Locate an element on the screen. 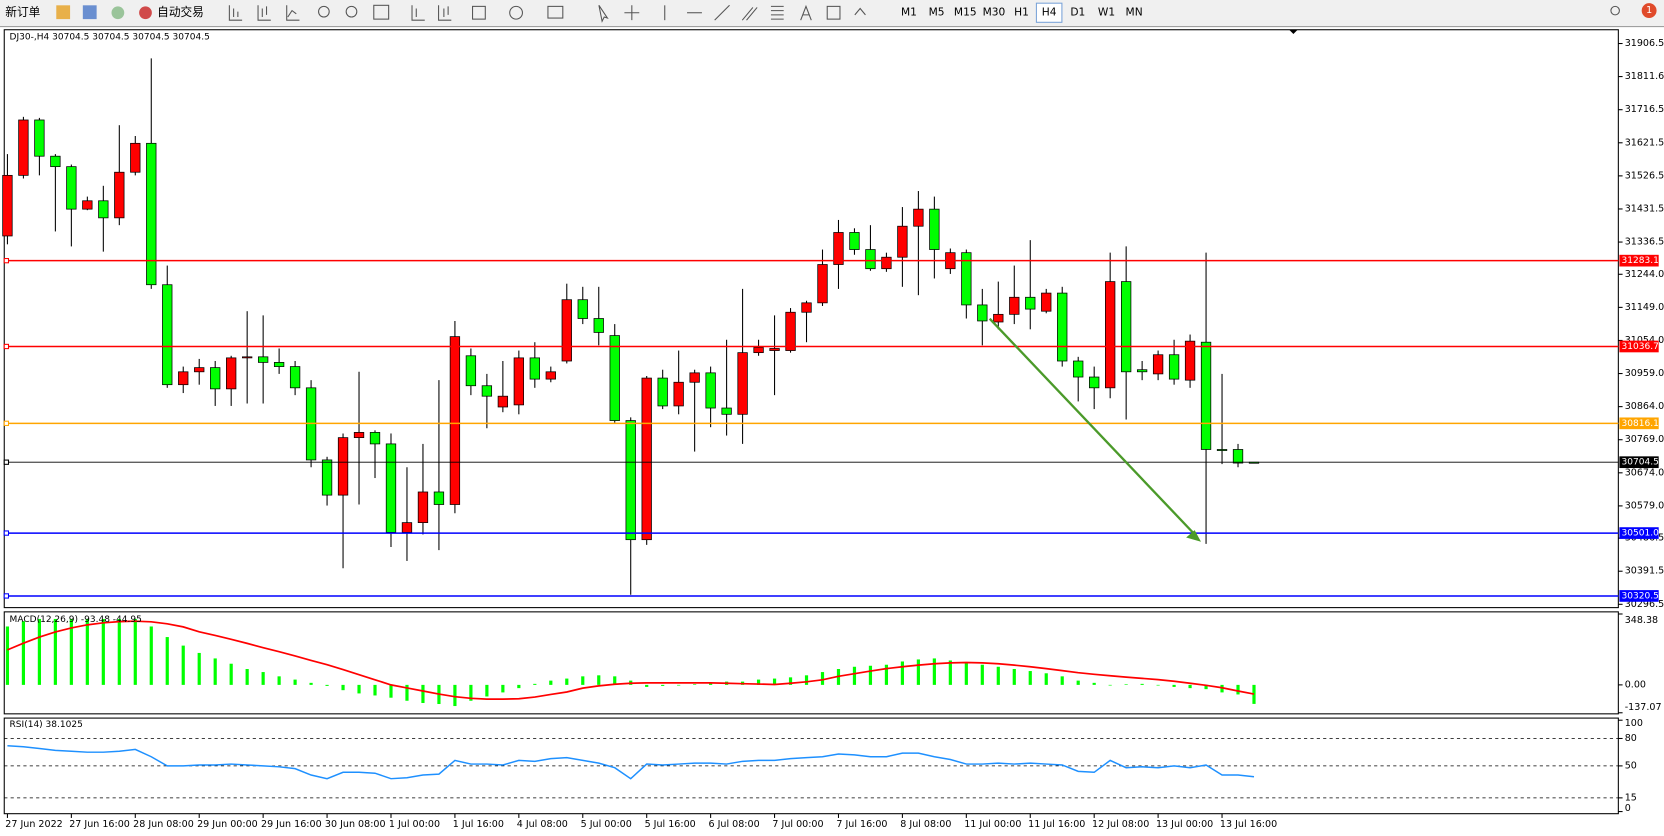  timeframe-button: H1 is located at coordinates (1021, 12).